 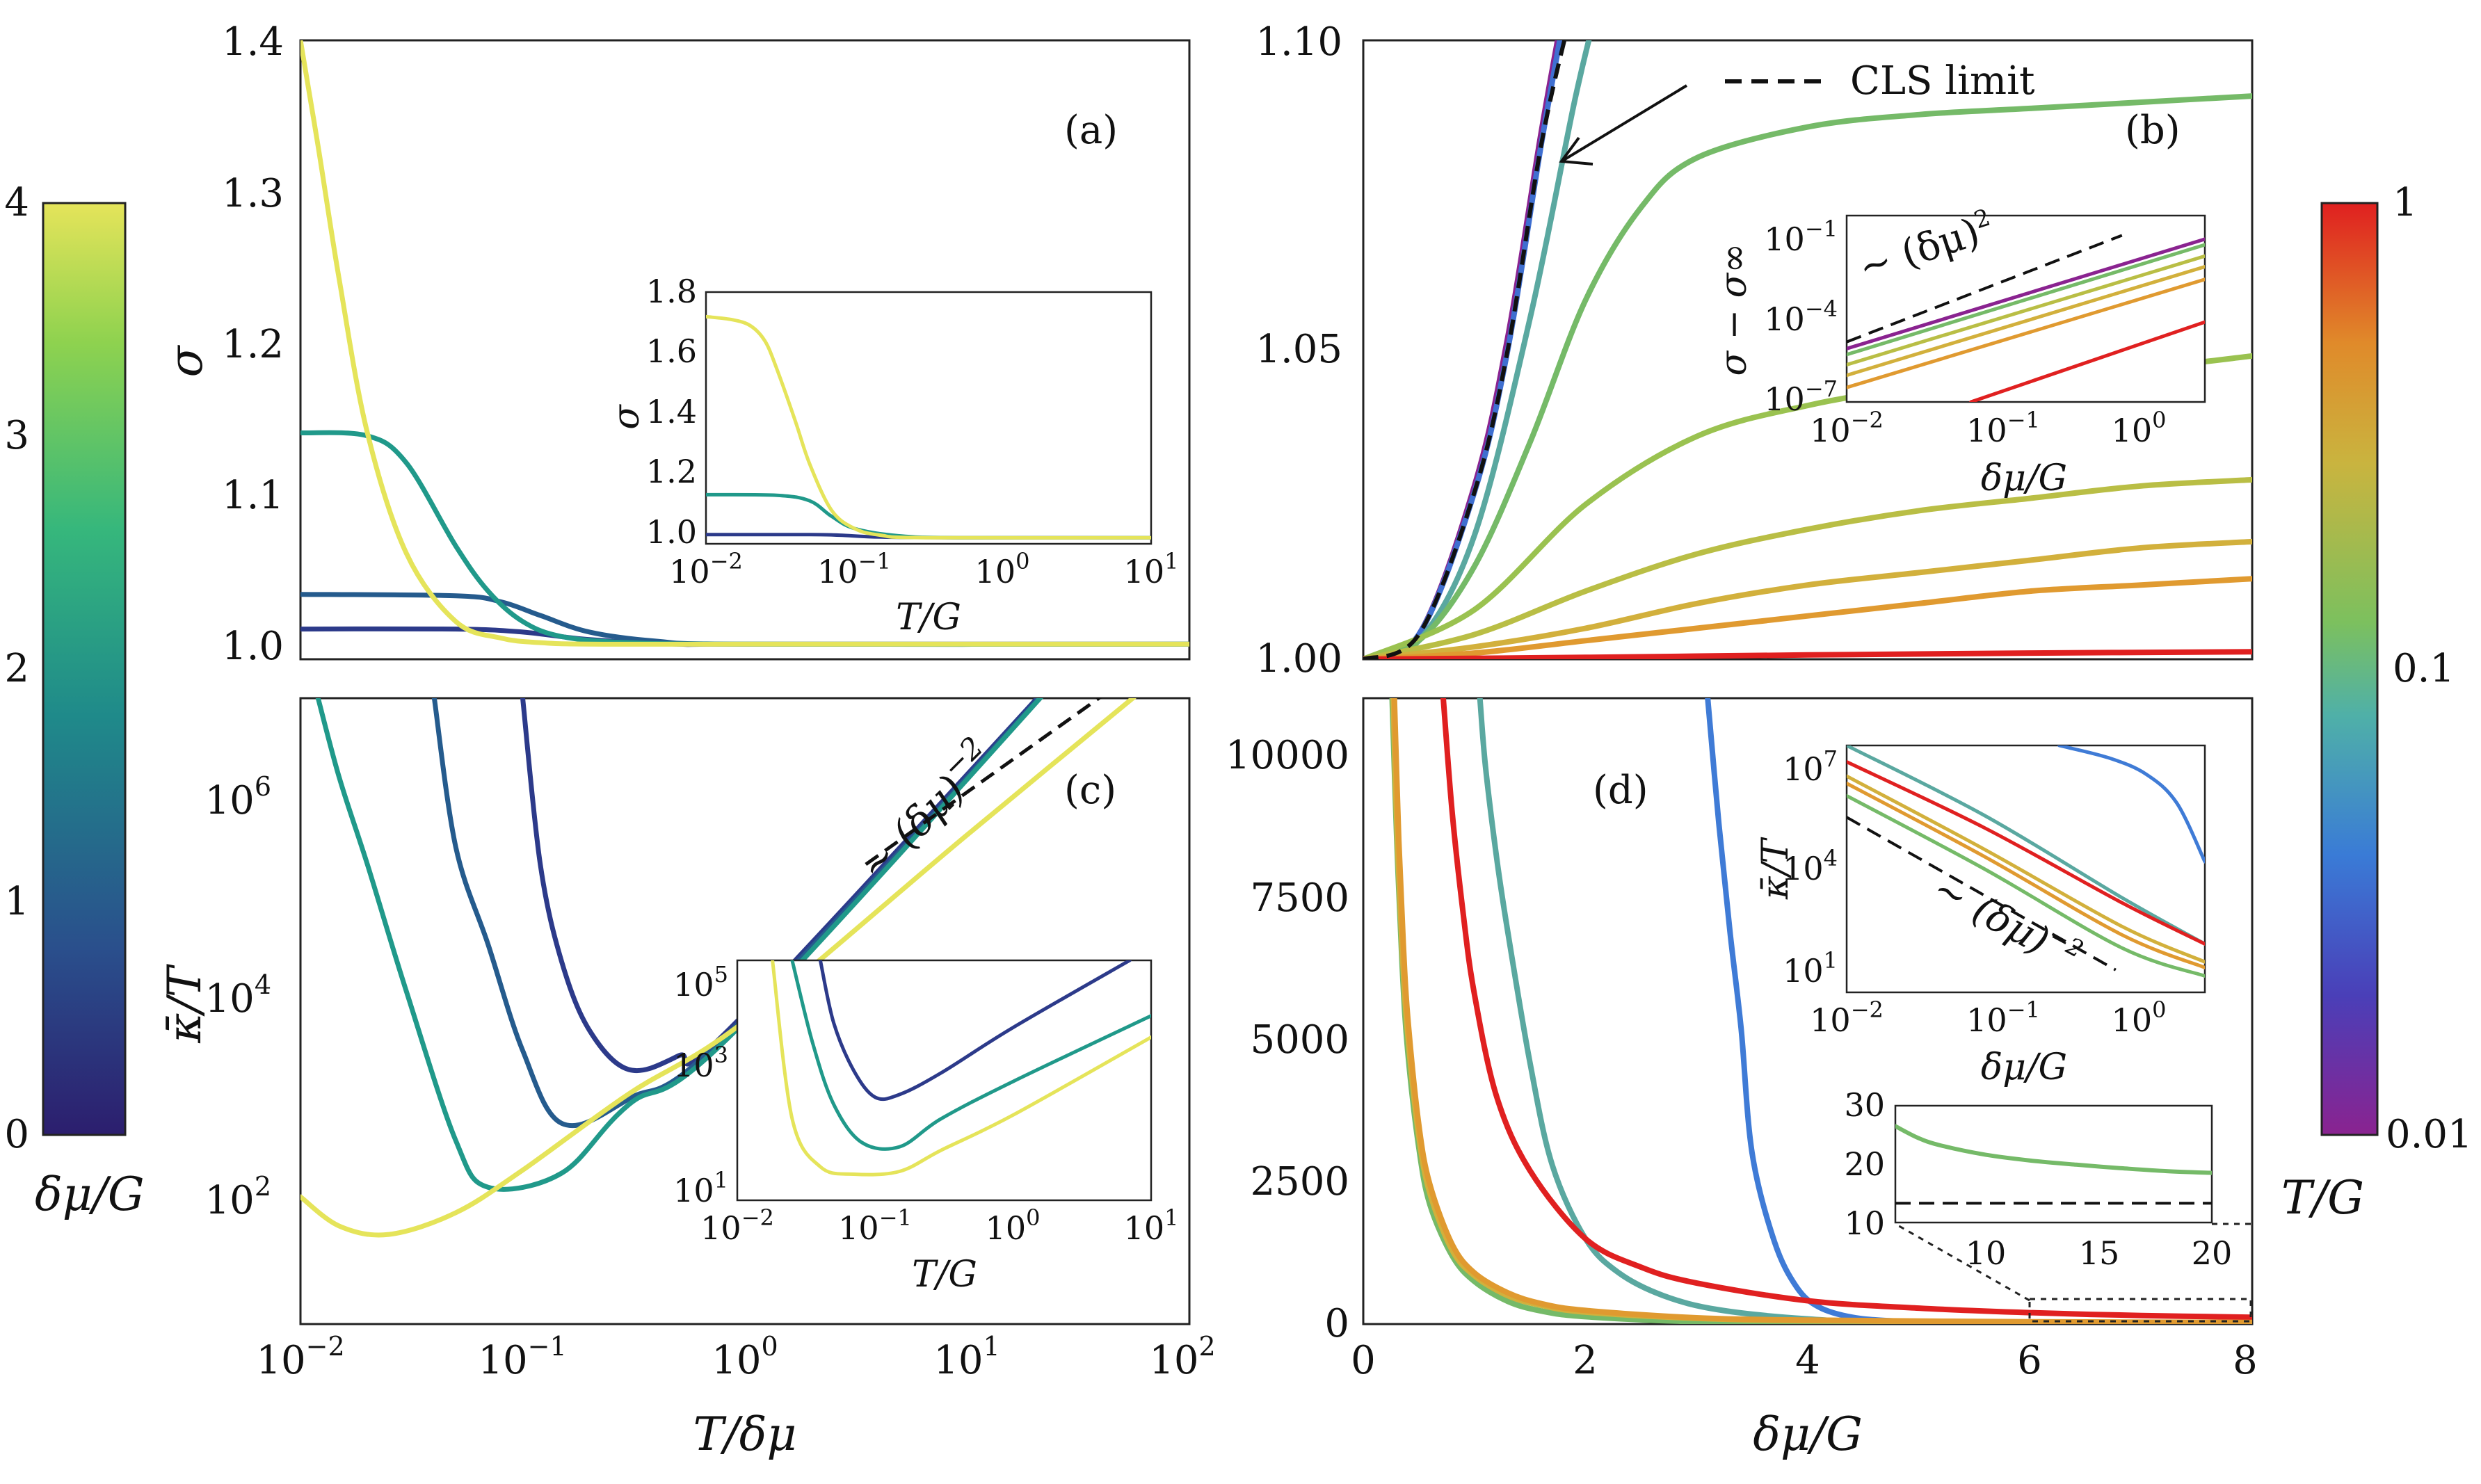 What do you see at coordinates (1003, 569) in the screenshot?
I see `panel-a-inset-xtick: 10⁰` at bounding box center [1003, 569].